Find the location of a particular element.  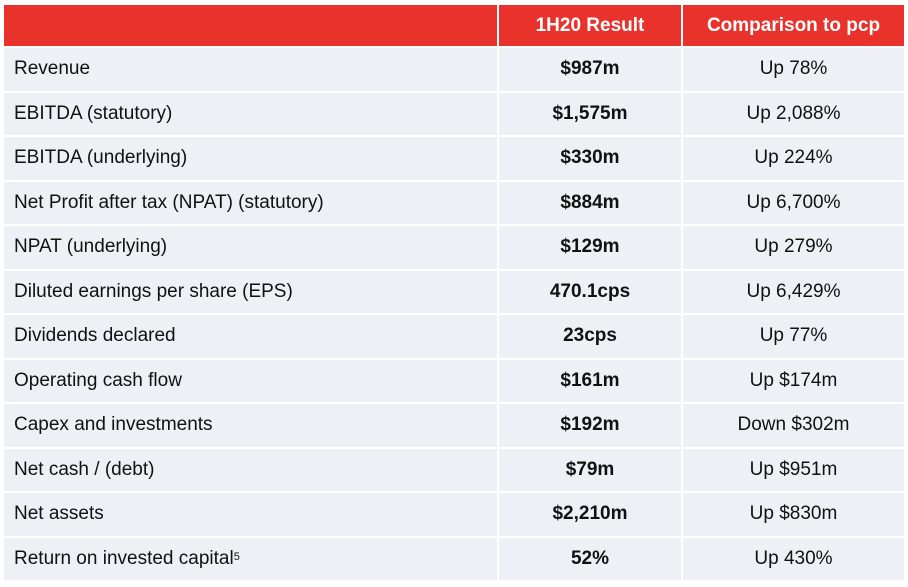

comparison-cell: Up 77% is located at coordinates (793, 337).